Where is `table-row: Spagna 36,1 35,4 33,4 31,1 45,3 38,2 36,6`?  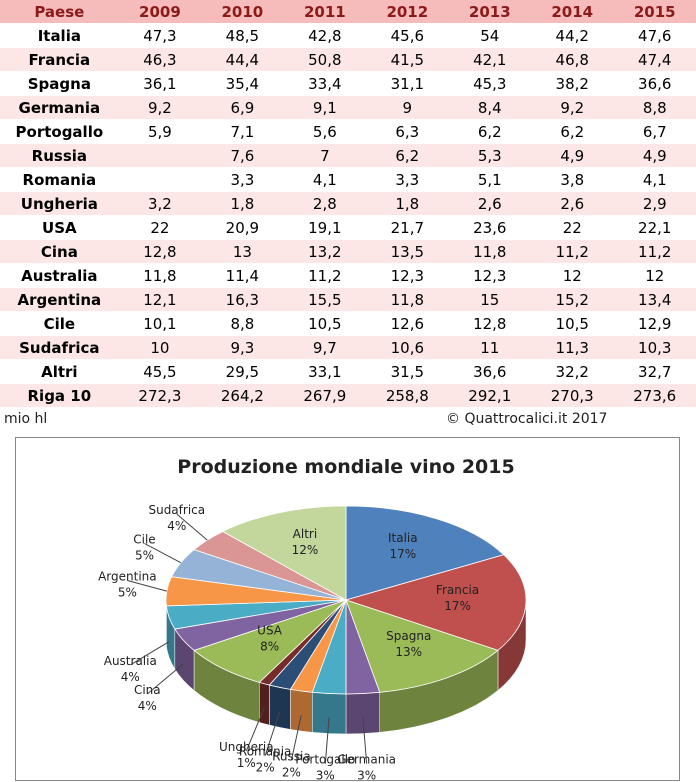 table-row: Spagna 36,1 35,4 33,4 31,1 45,3 38,2 36,6 is located at coordinates (348, 83).